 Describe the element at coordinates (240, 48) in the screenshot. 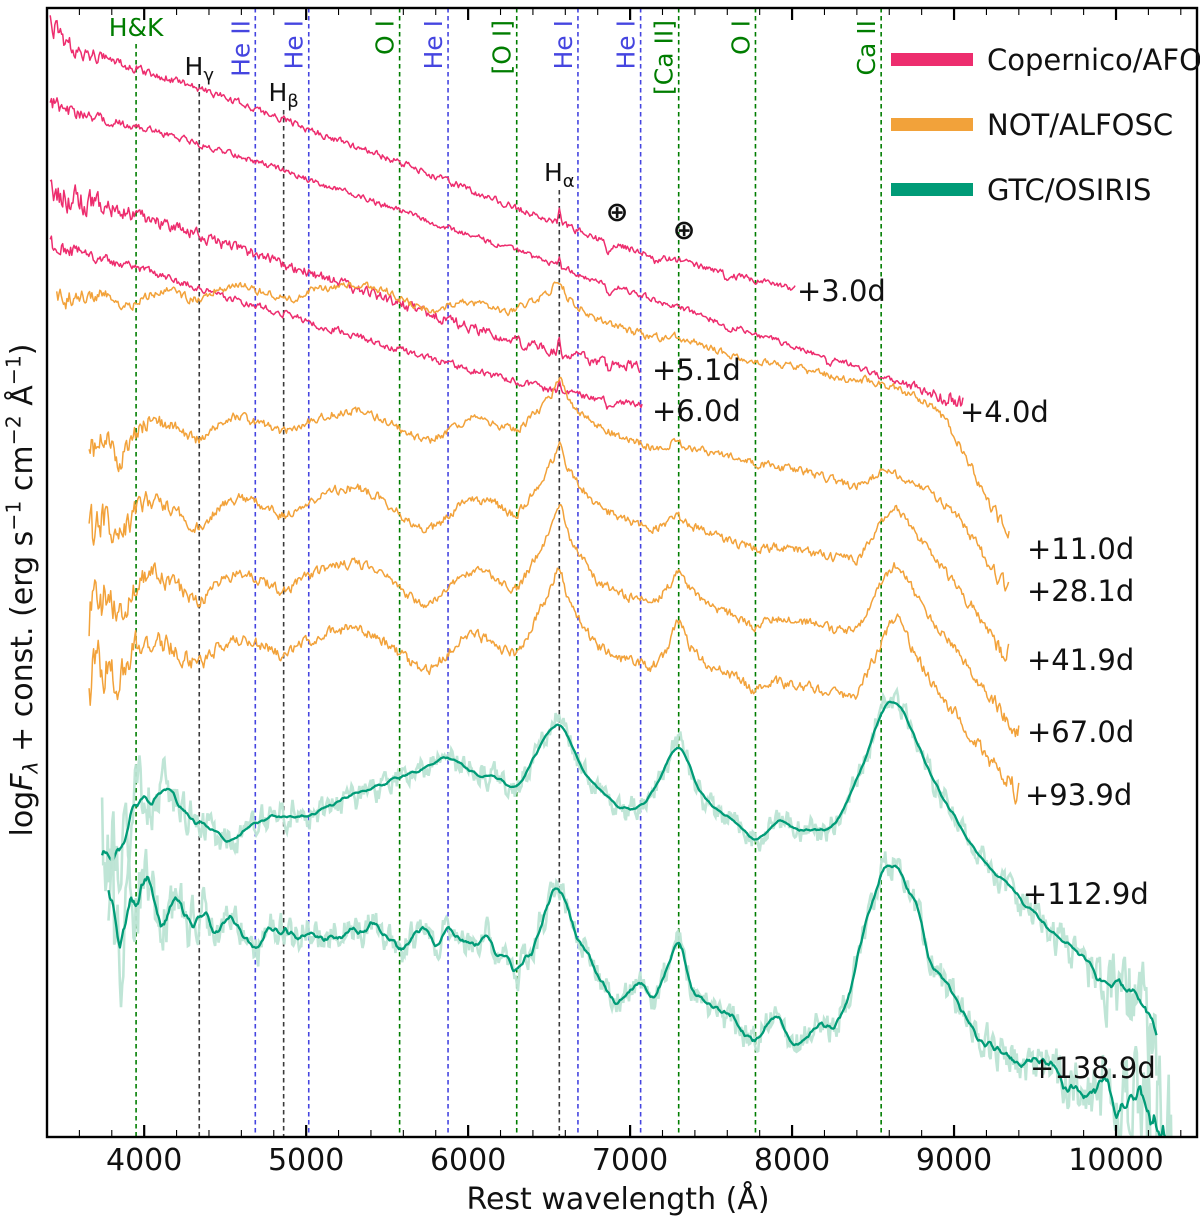

I see `line-label-heii: He II` at that location.